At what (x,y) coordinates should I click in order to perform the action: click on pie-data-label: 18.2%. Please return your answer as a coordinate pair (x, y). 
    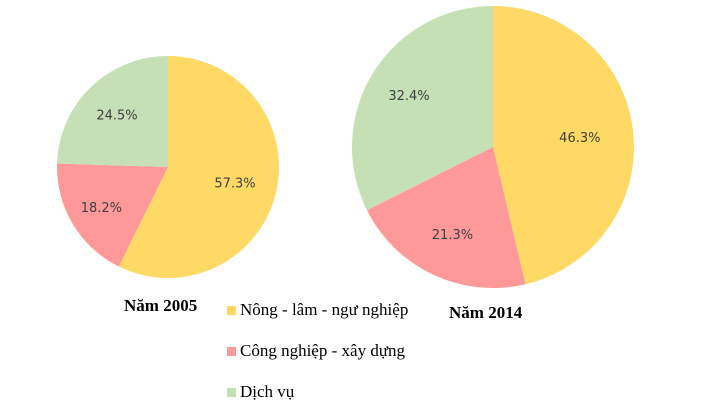
    Looking at the image, I should click on (101, 208).